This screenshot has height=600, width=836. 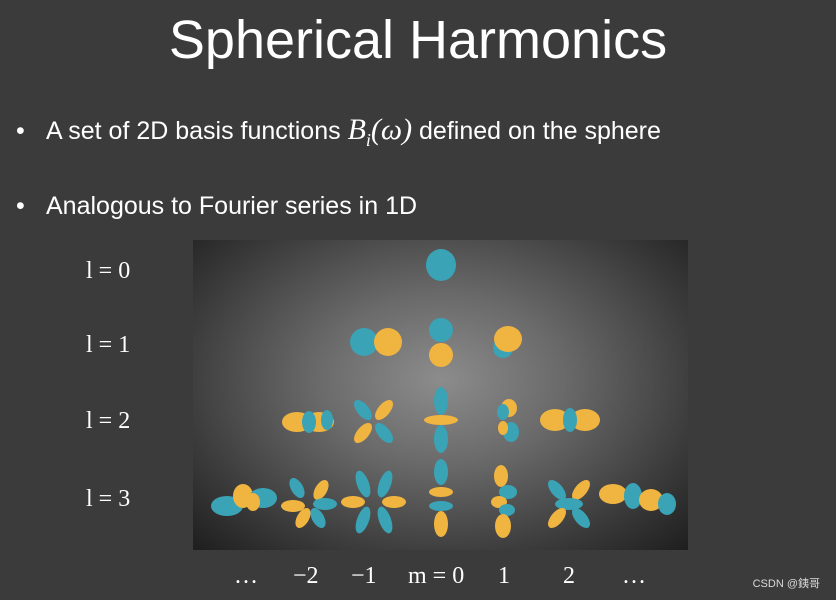 I want to click on column-label-m0: m = 0, so click(x=436, y=576).